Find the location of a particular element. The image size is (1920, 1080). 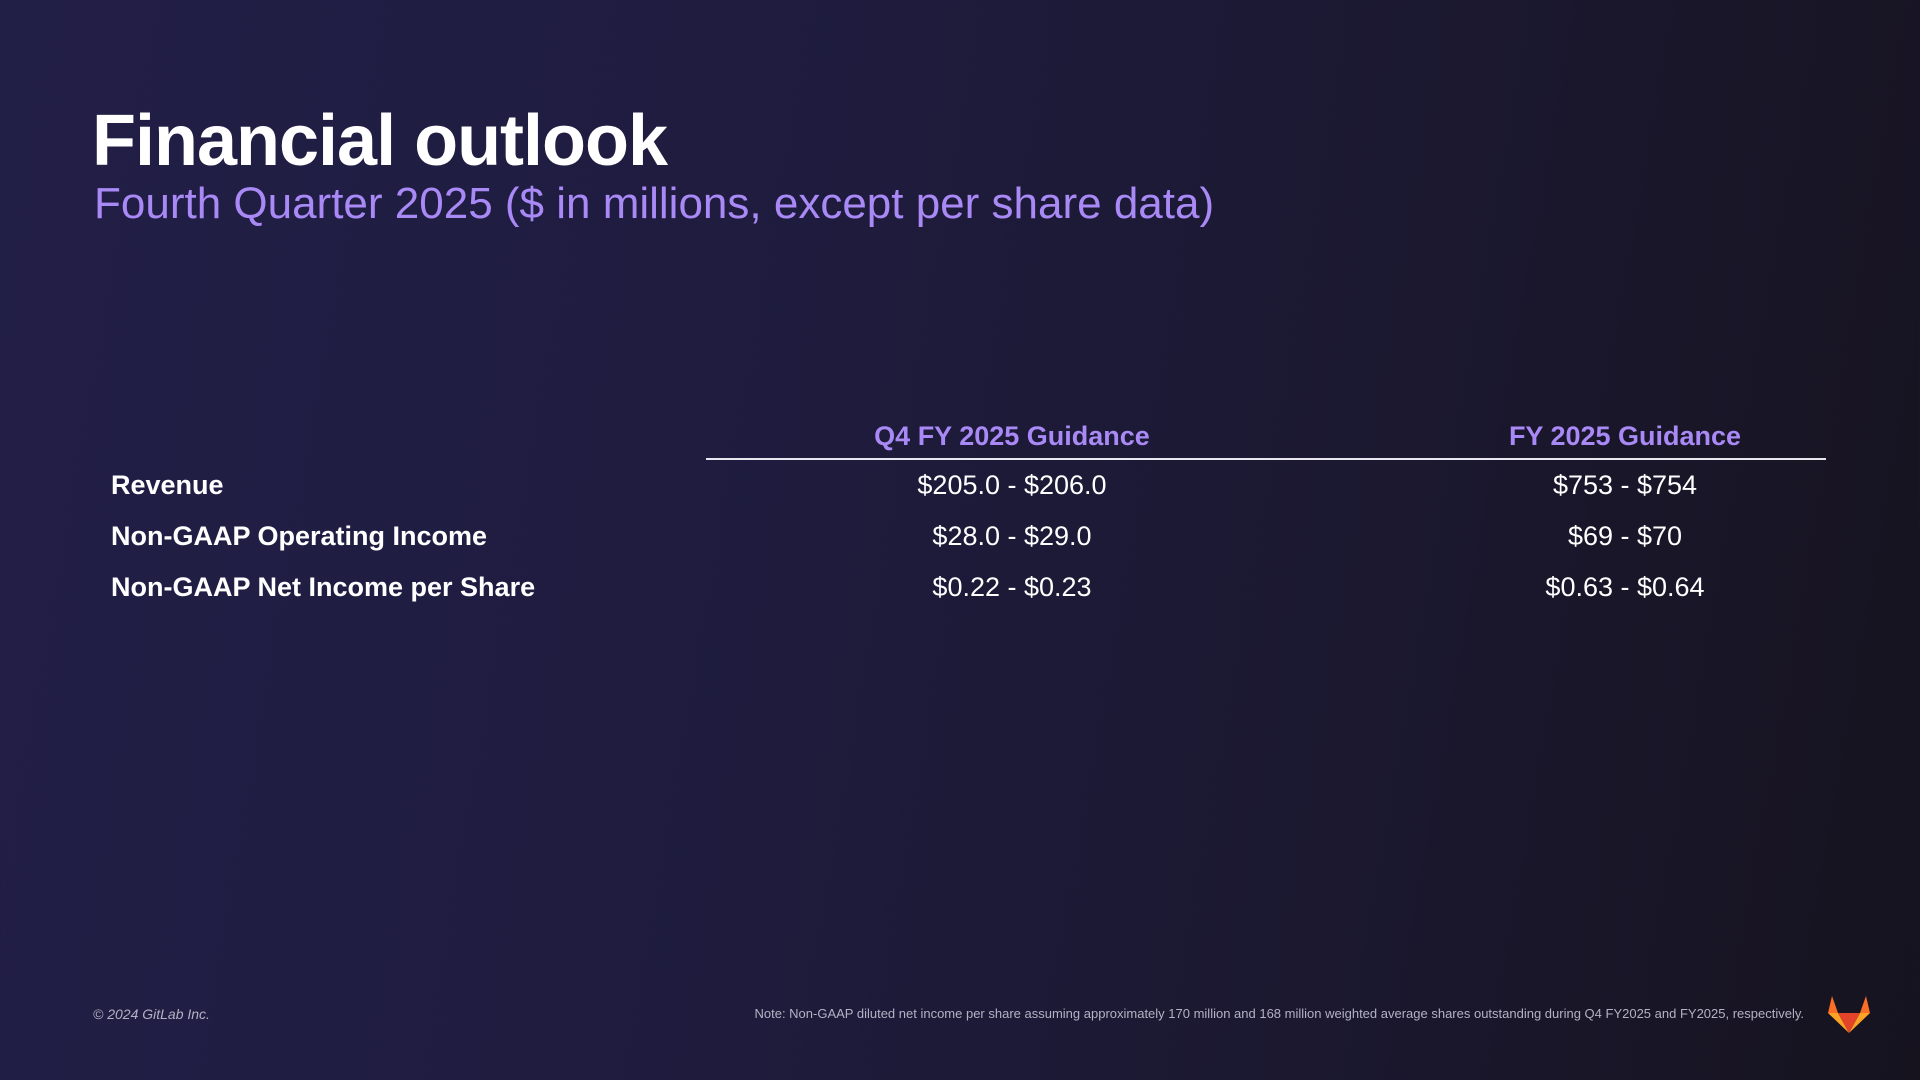

table-header: Q4 FY 2025 Guidance FY 2025 Guidance is located at coordinates (961, 436).